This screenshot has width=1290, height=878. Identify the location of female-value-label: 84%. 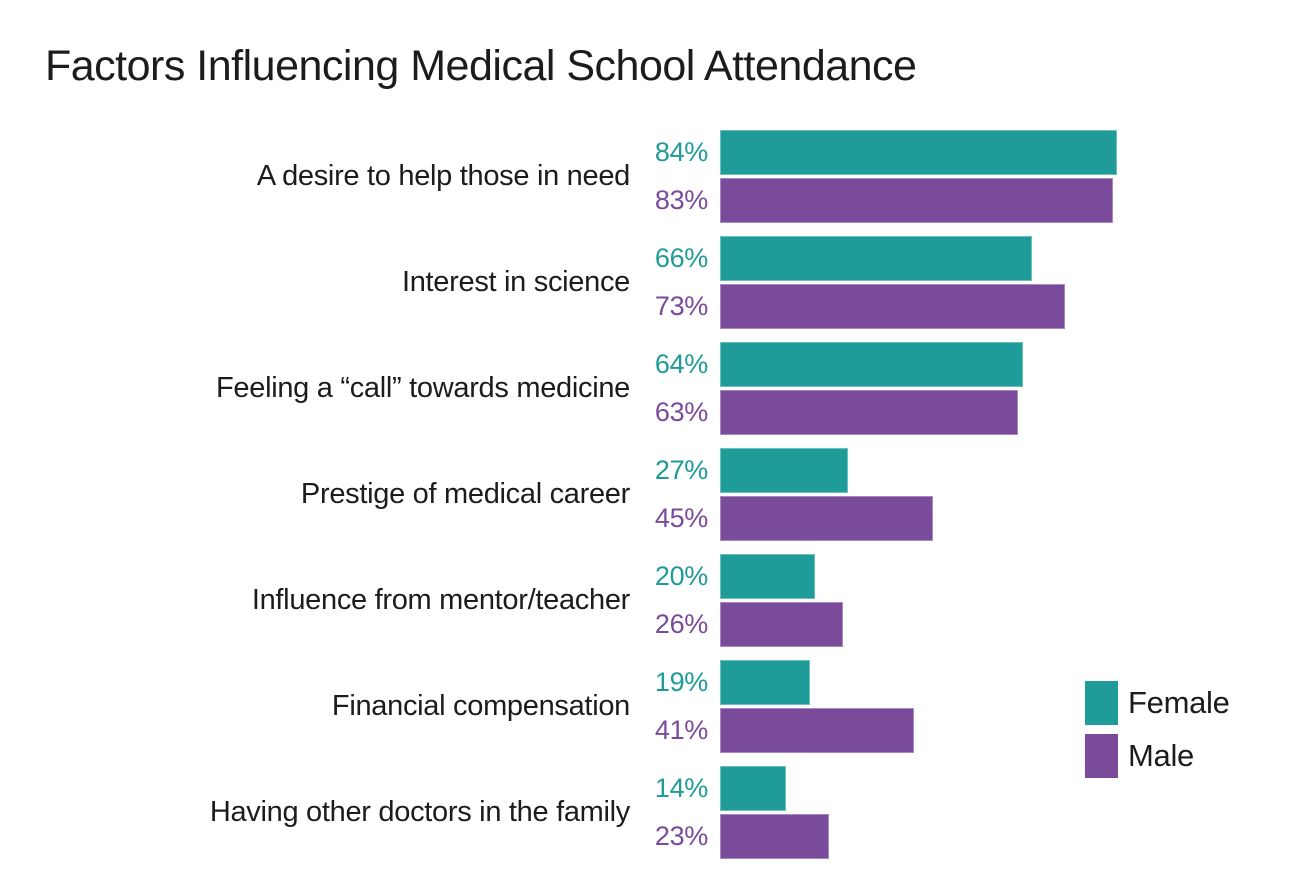
(681, 152).